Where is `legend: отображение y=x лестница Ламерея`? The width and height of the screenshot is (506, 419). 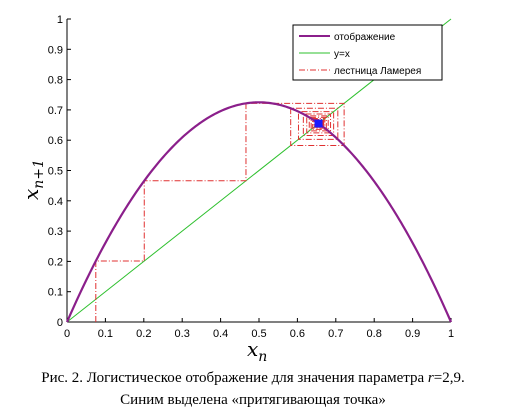
legend: отображение y=x лестница Ламерея is located at coordinates (367, 52).